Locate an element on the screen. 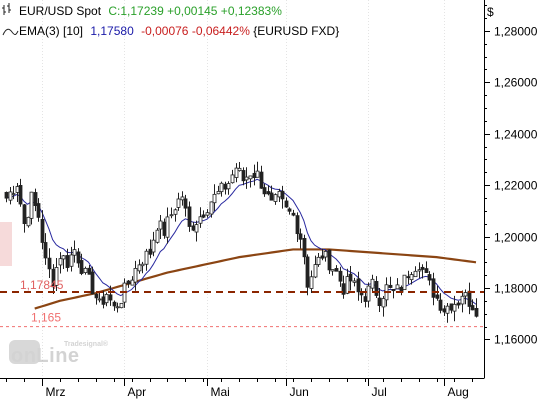  ohlc-legend-icon is located at coordinates (6, 9).